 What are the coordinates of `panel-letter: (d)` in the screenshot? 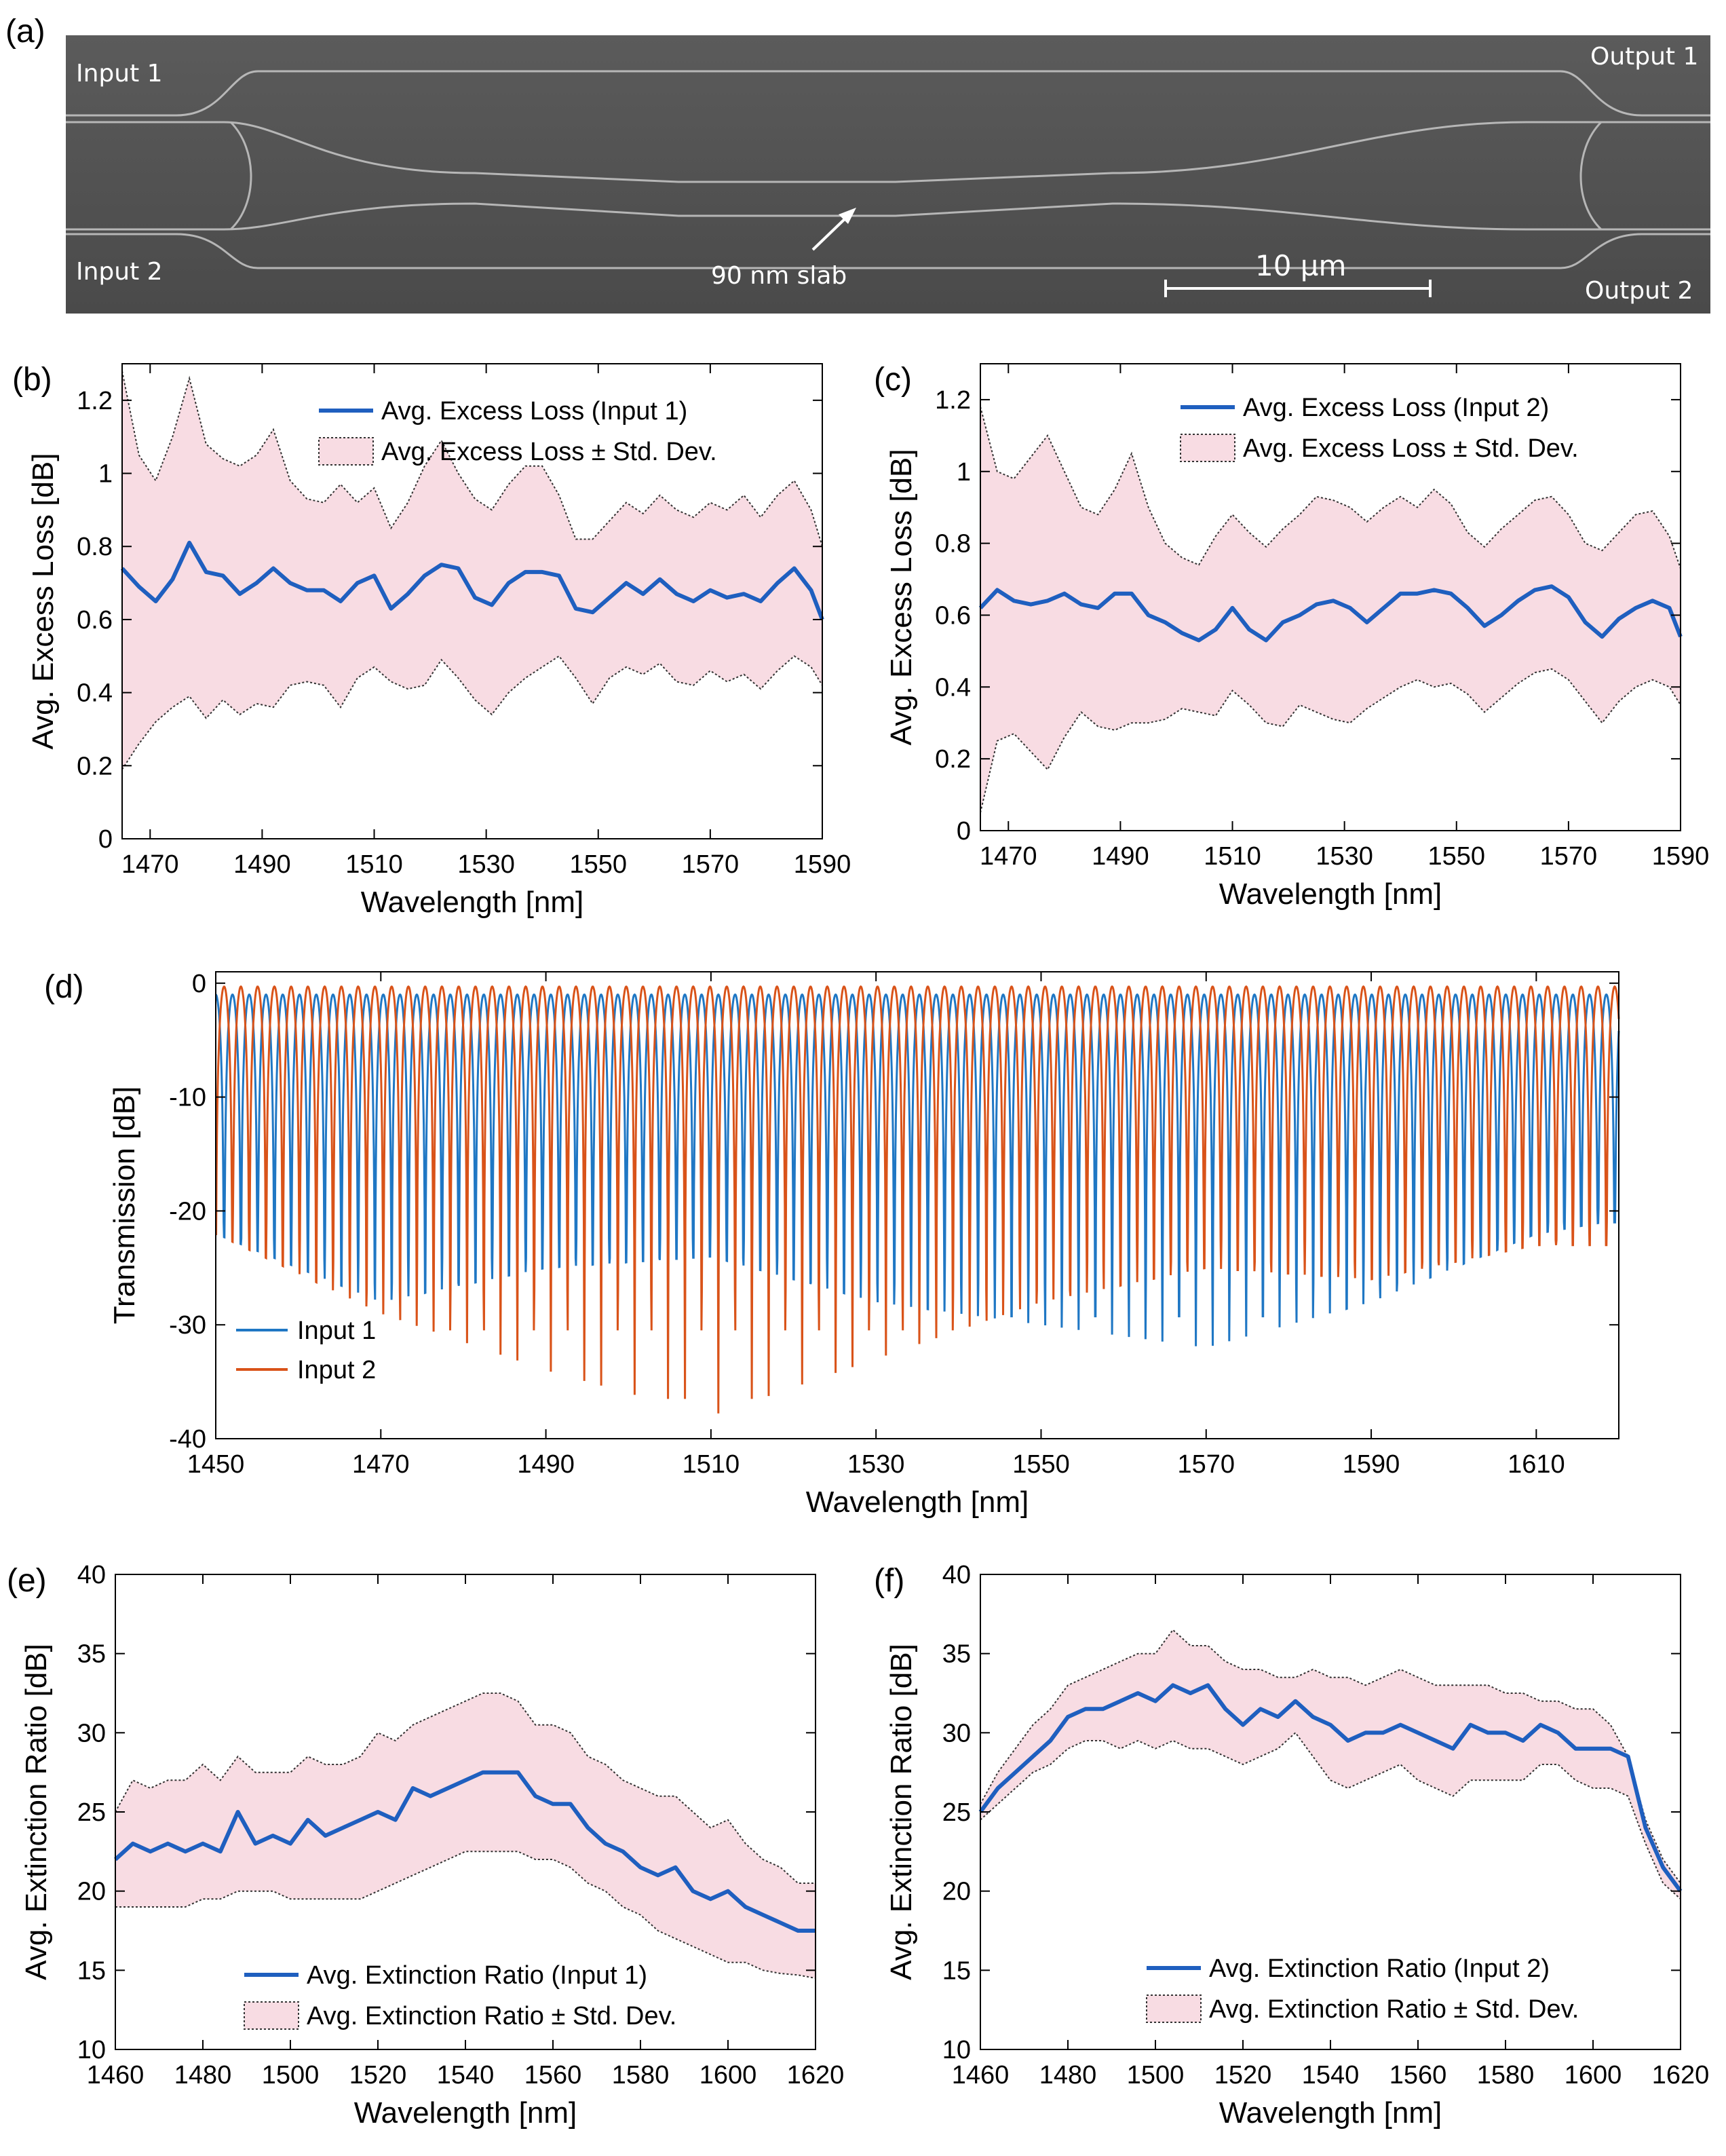 It's located at (64, 987).